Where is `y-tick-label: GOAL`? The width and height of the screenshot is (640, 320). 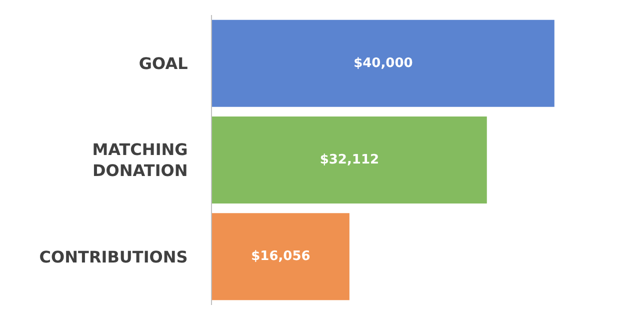
y-tick-label: GOAL is located at coordinates (163, 63).